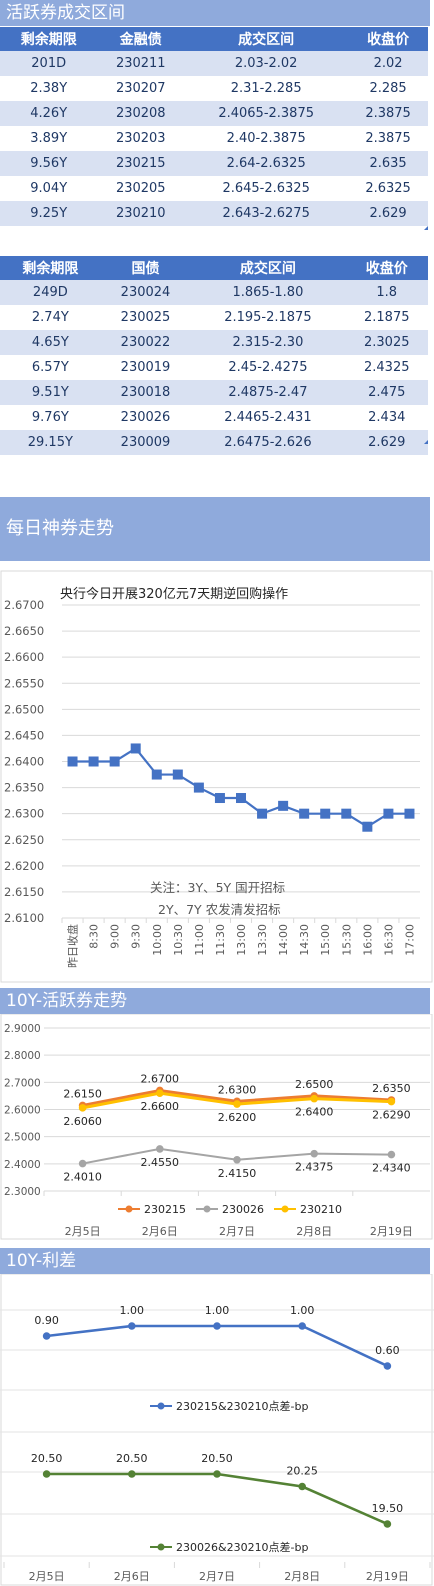 The width and height of the screenshot is (434, 1586). I want to click on table-cell: 2.4875-2.47, so click(268, 392).